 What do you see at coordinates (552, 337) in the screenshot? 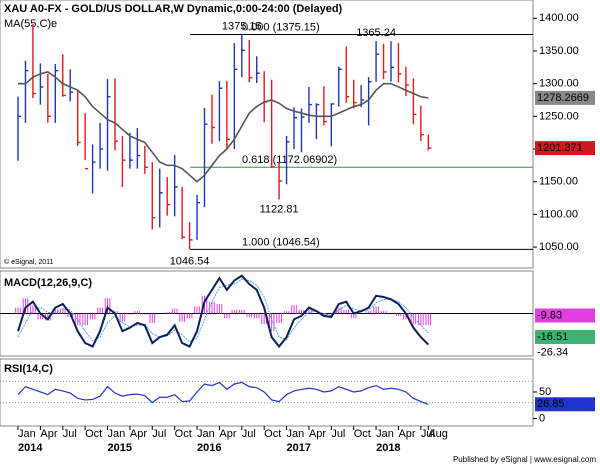
I see `value-label: -16.51` at bounding box center [552, 337].